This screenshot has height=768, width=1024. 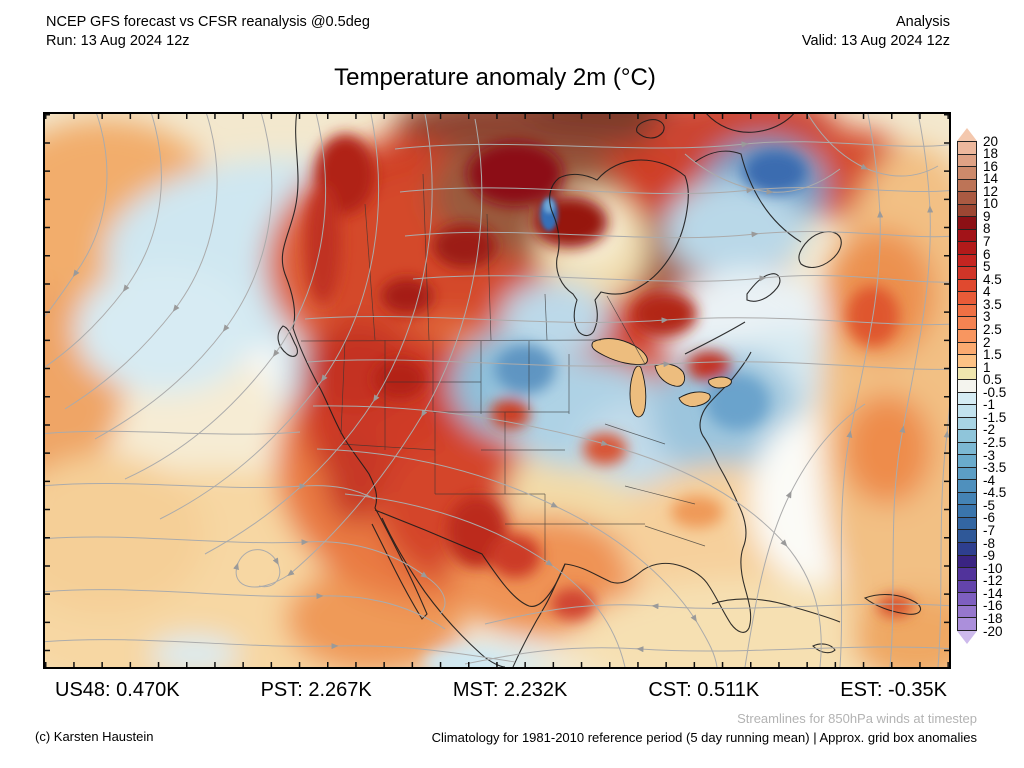 I want to click on colorbar-tick-label: 2, so click(x=987, y=342).